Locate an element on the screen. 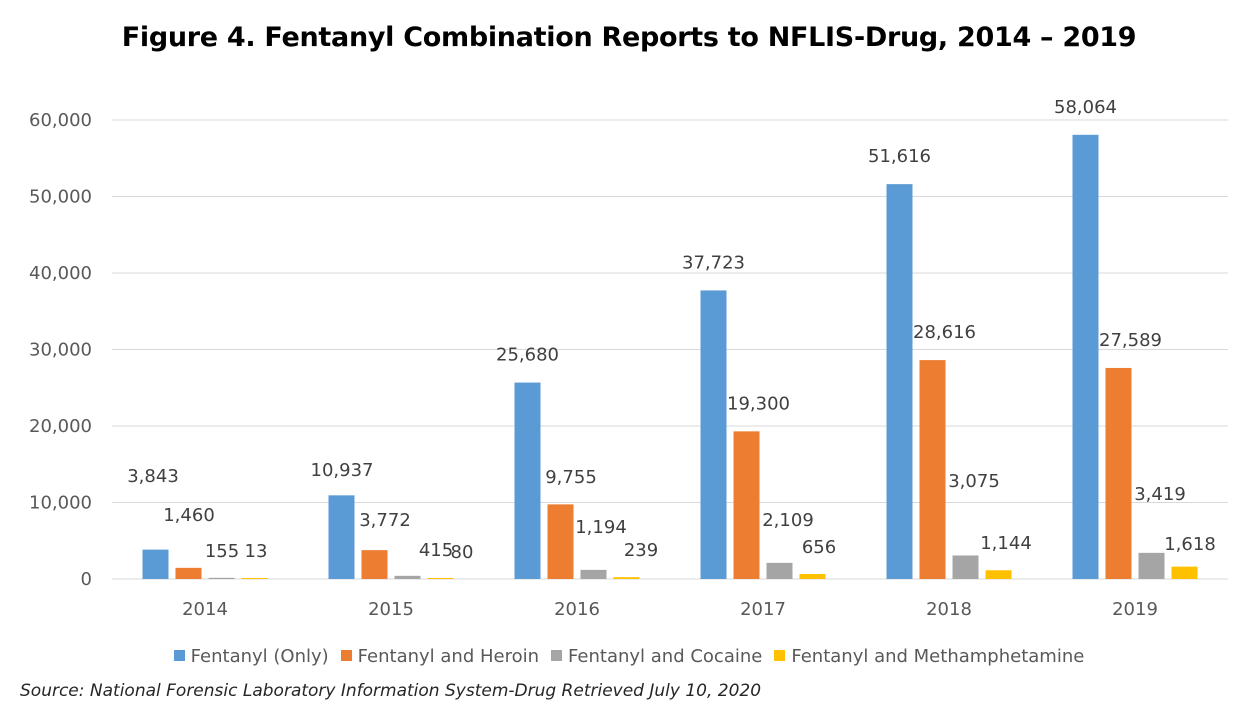 This screenshot has width=1258, height=716. bar-fentanyl-only--2014 is located at coordinates (155, 564).